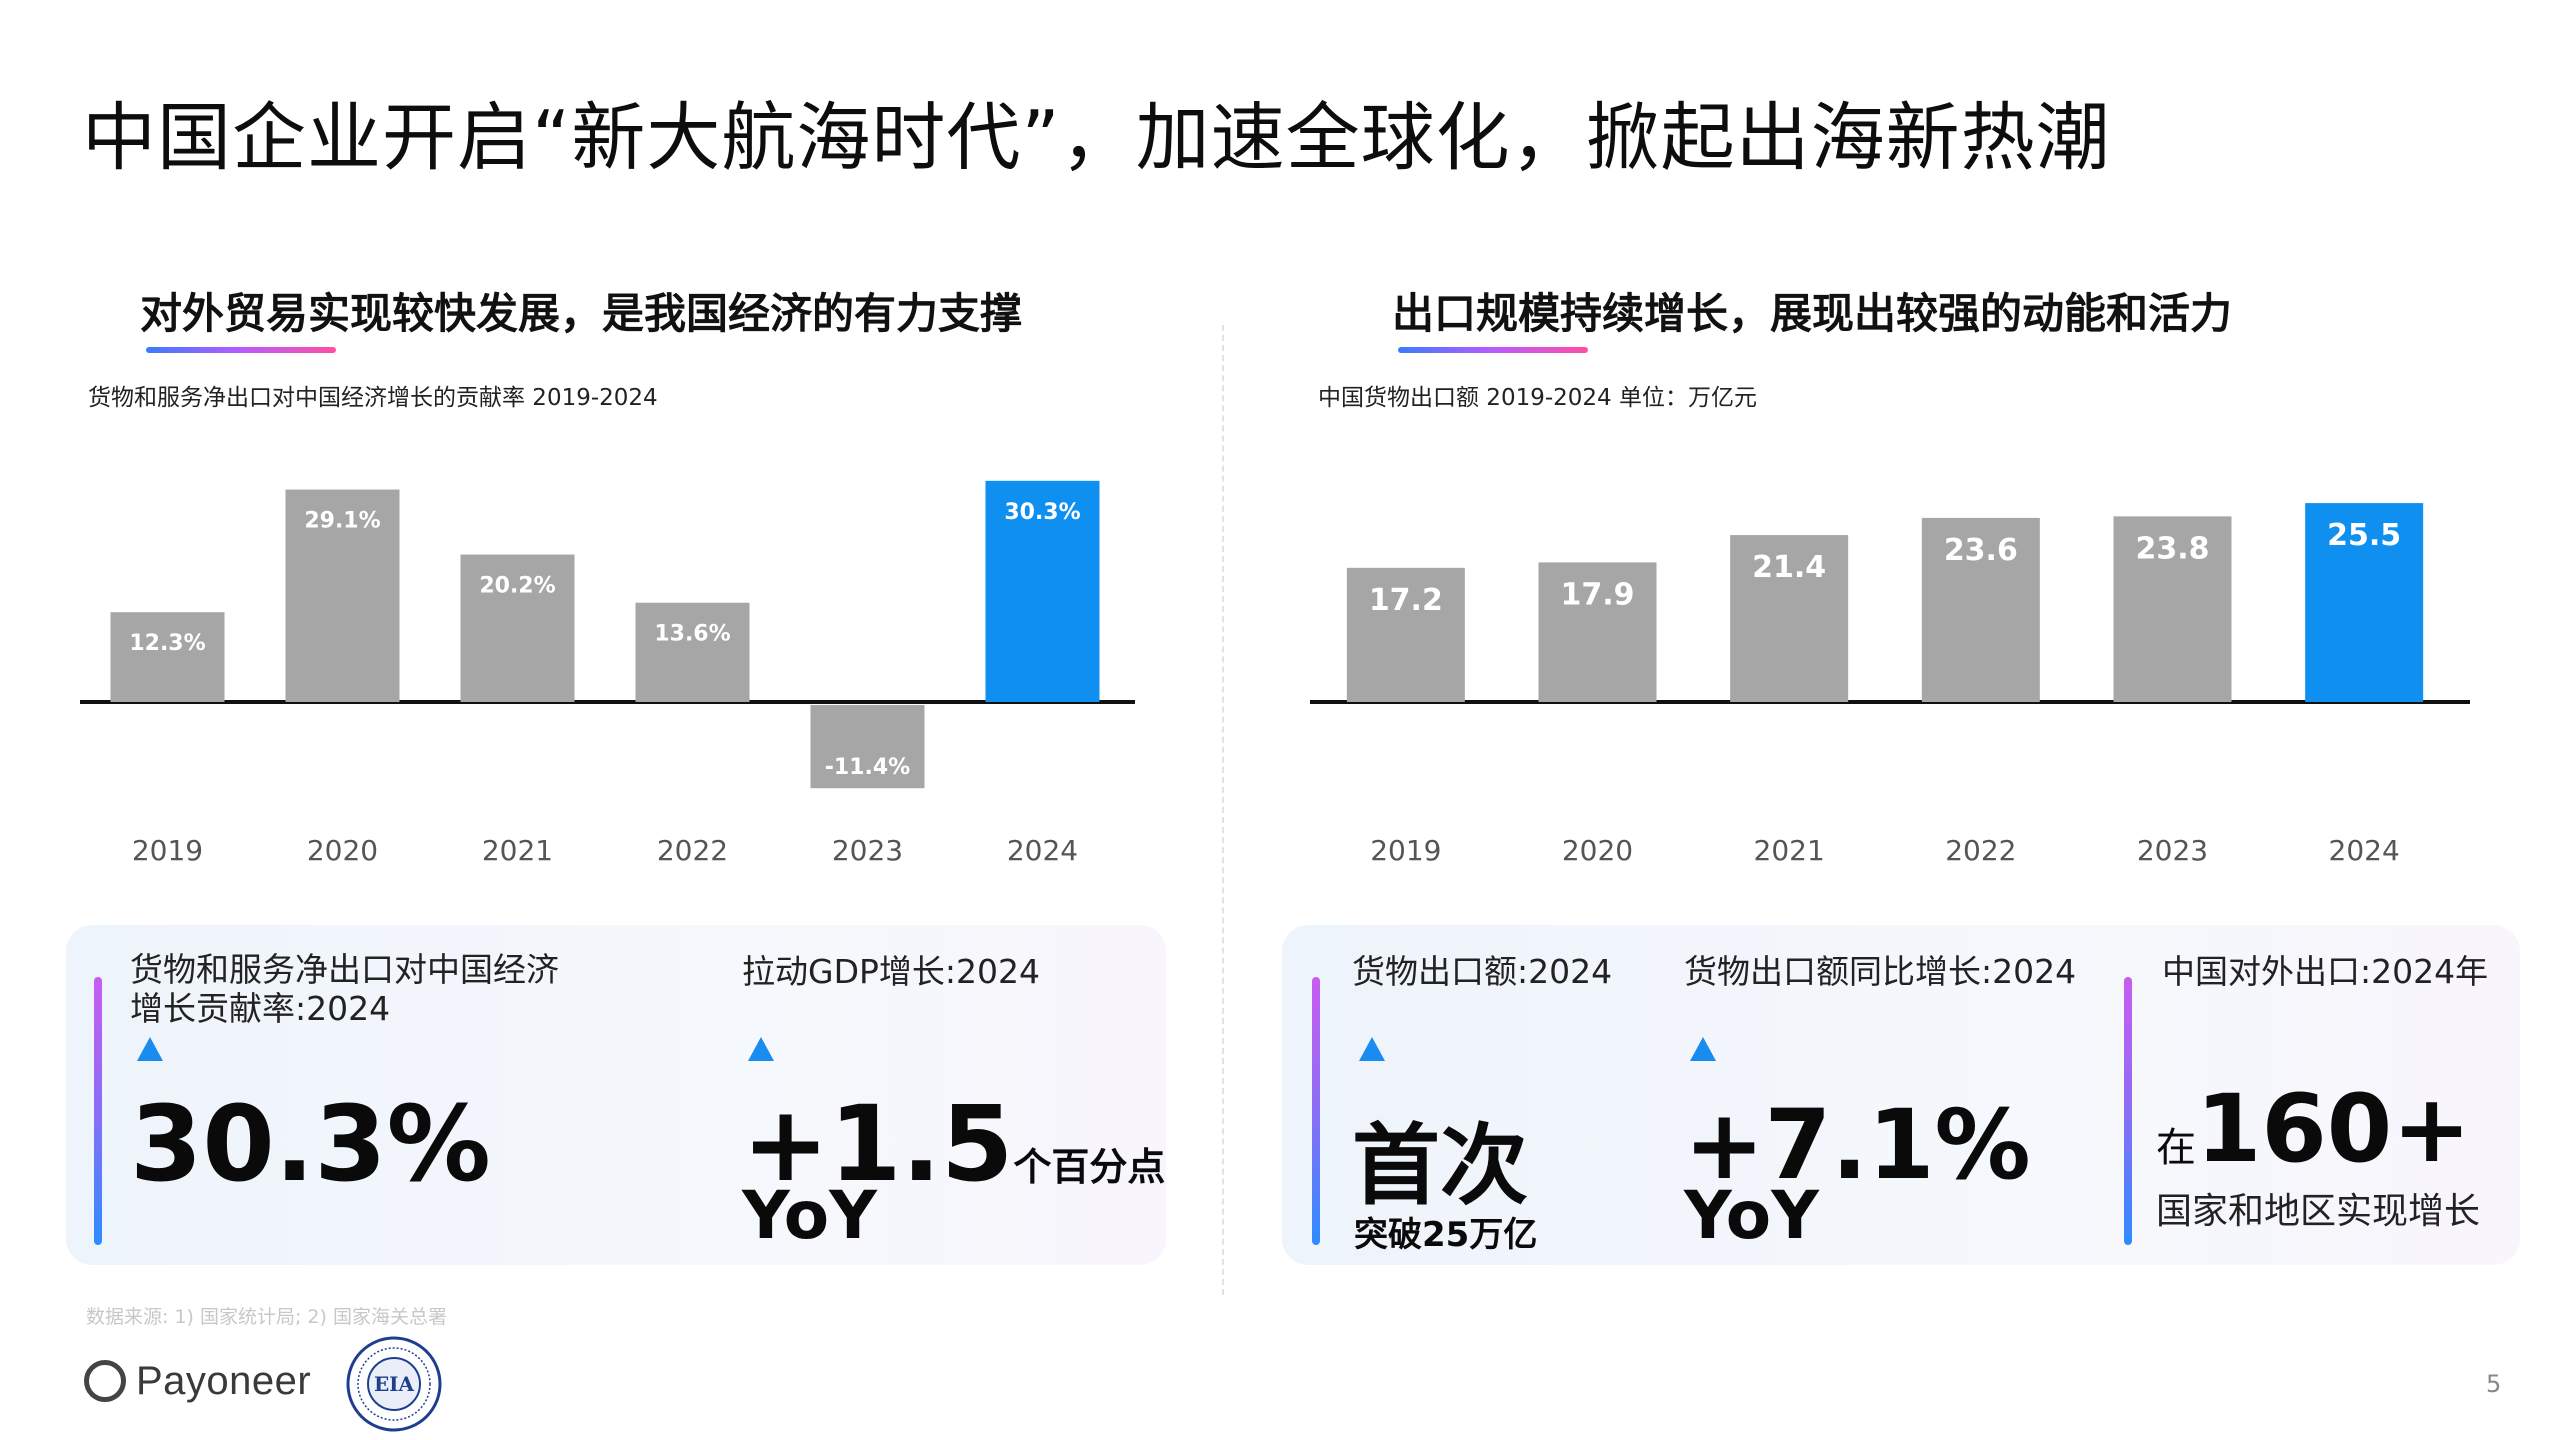 The height and width of the screenshot is (1440, 2560). I want to click on export-growth-kpi-label: 货物出口额同比增长:2024, so click(1880, 971).